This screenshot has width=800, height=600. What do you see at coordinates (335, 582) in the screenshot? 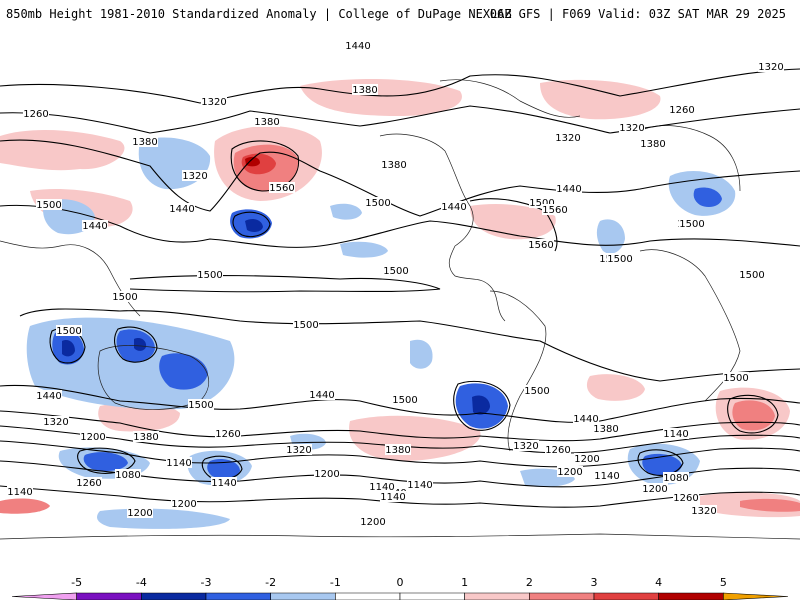
I see `colorbar-tick-label: -1` at bounding box center [335, 582].